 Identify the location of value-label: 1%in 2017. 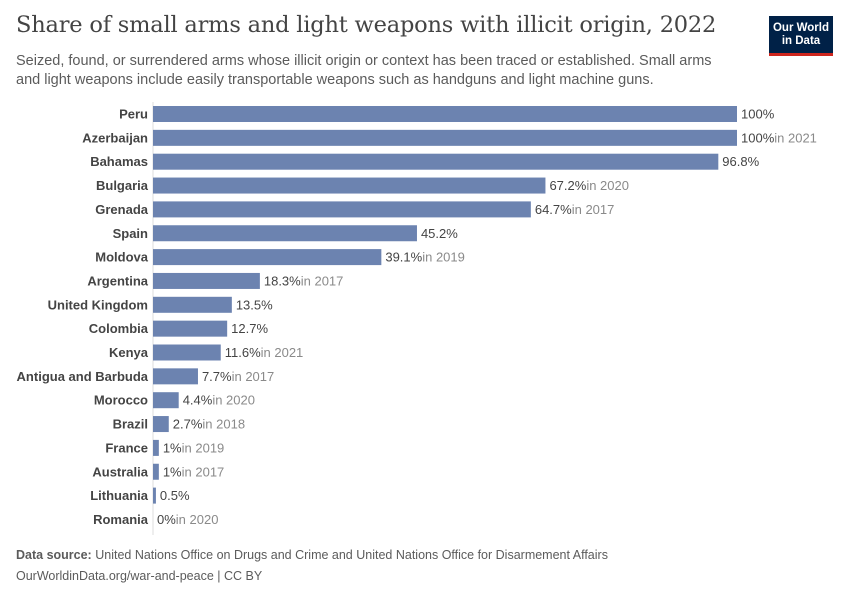
(193, 471).